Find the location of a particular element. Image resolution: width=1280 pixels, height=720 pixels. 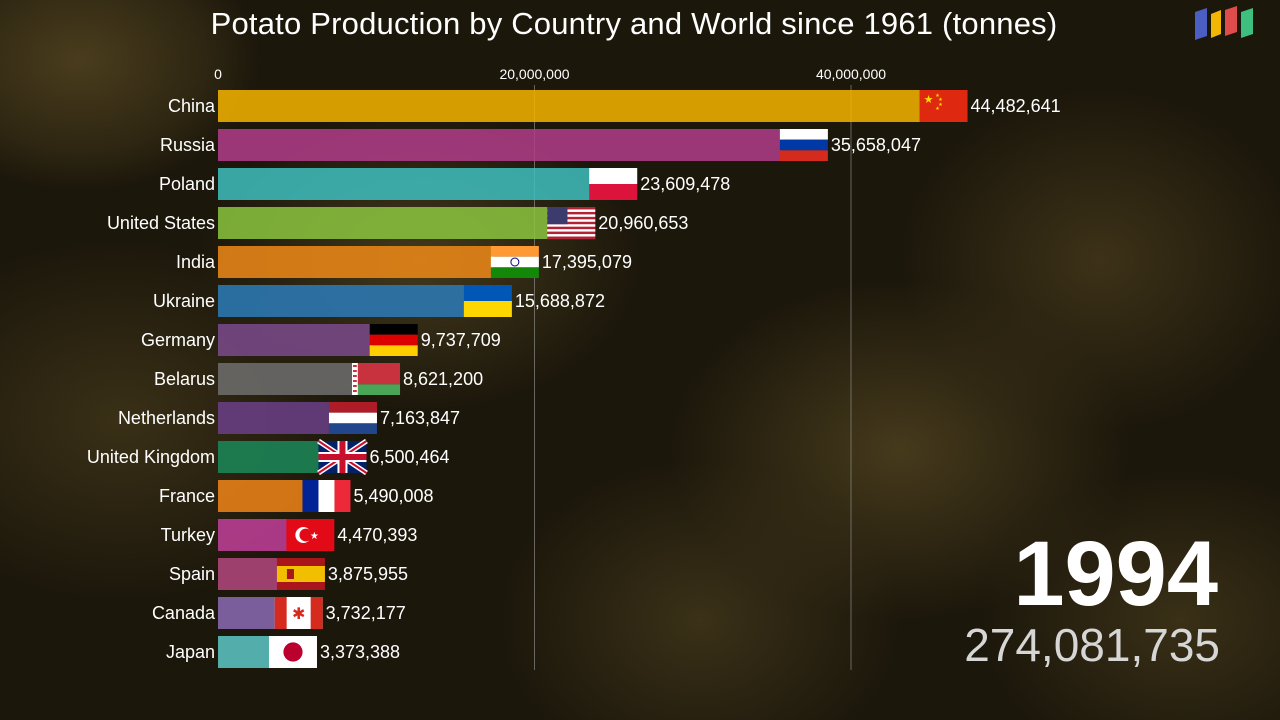

india-flag-icon is located at coordinates (514, 262).